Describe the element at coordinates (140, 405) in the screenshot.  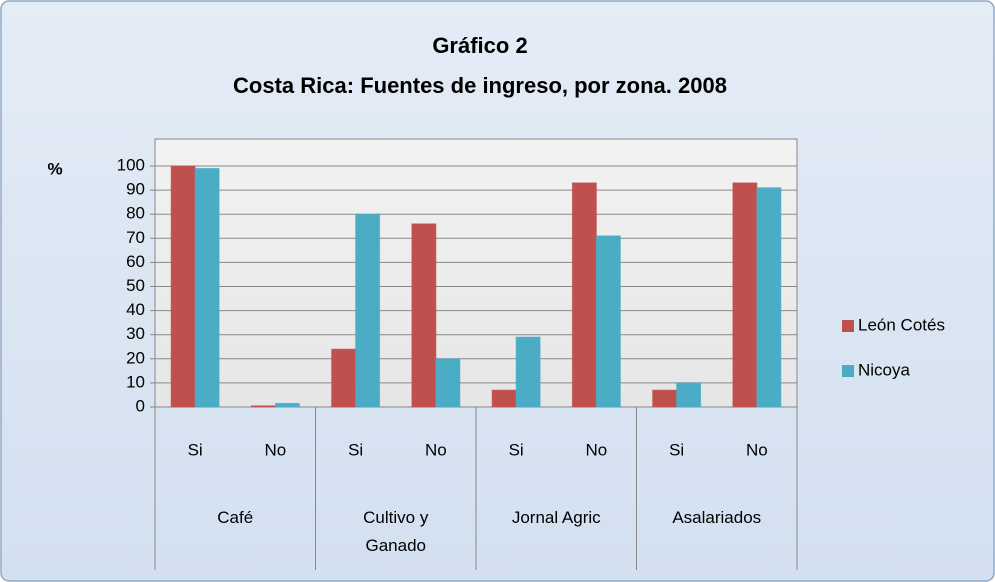
I see `y-tick-label: 0` at that location.